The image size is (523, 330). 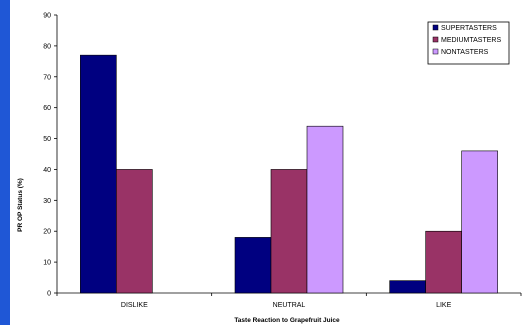 What do you see at coordinates (471, 40) in the screenshot?
I see `legend-label: MEDIUMTASTERS` at bounding box center [471, 40].